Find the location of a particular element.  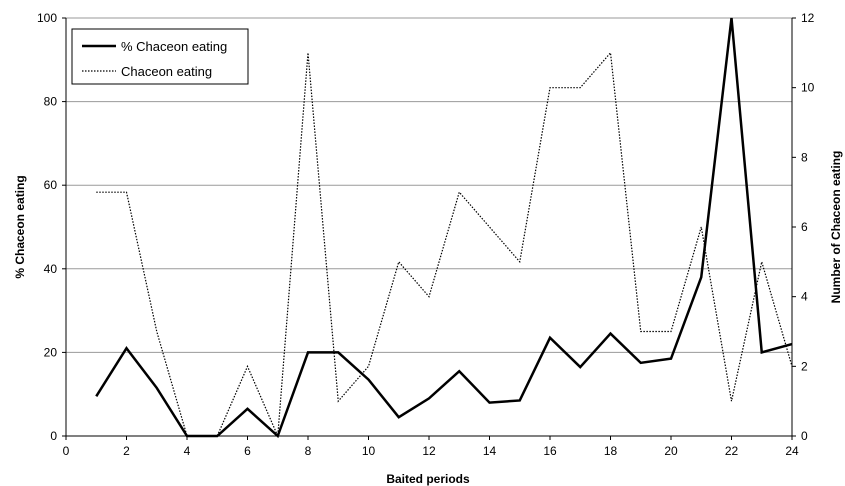

x-axis-title: Baited periods is located at coordinates (428, 479).